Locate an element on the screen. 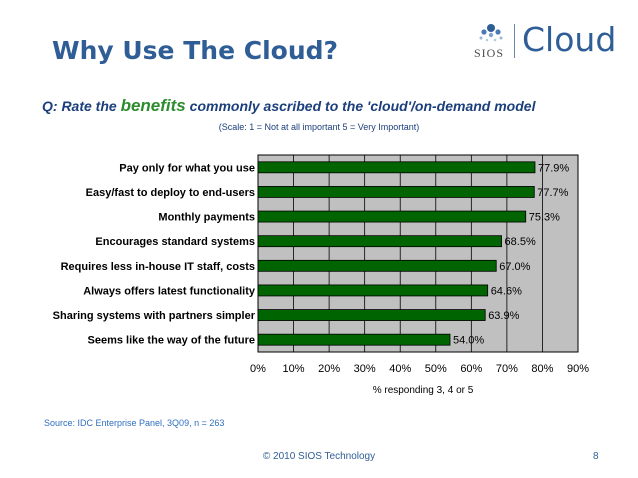 Image resolution: width=638 pixels, height=478 pixels. data-label: 67.0% is located at coordinates (514, 267).